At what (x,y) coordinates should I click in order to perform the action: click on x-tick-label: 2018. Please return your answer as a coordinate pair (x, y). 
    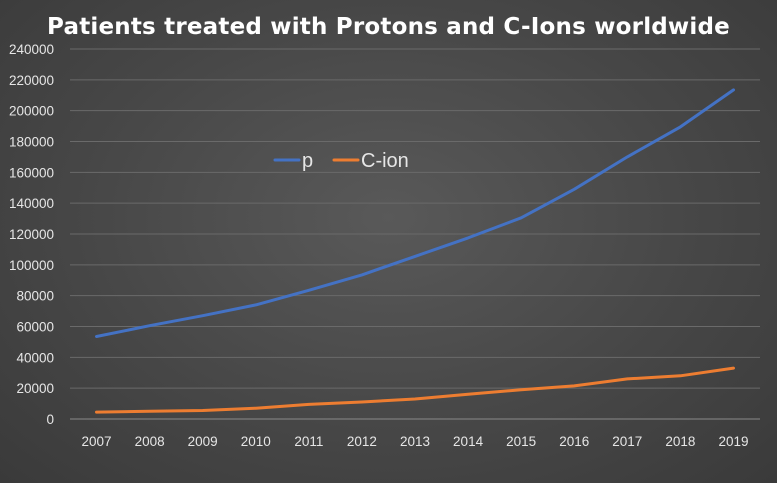
    Looking at the image, I should click on (680, 441).